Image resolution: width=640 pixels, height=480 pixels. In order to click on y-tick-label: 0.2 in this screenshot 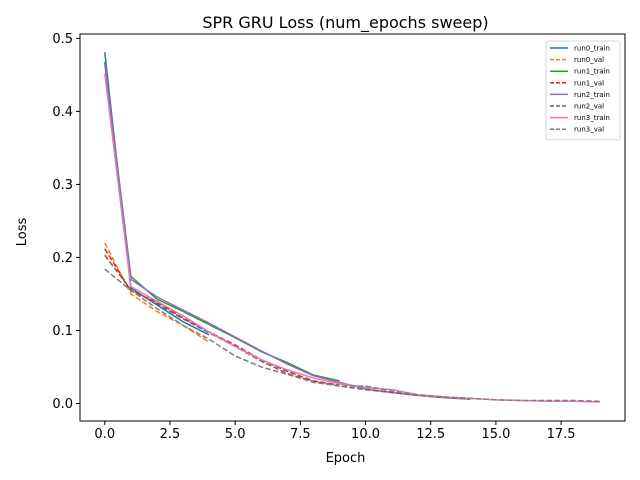, I will do `click(62, 258)`.